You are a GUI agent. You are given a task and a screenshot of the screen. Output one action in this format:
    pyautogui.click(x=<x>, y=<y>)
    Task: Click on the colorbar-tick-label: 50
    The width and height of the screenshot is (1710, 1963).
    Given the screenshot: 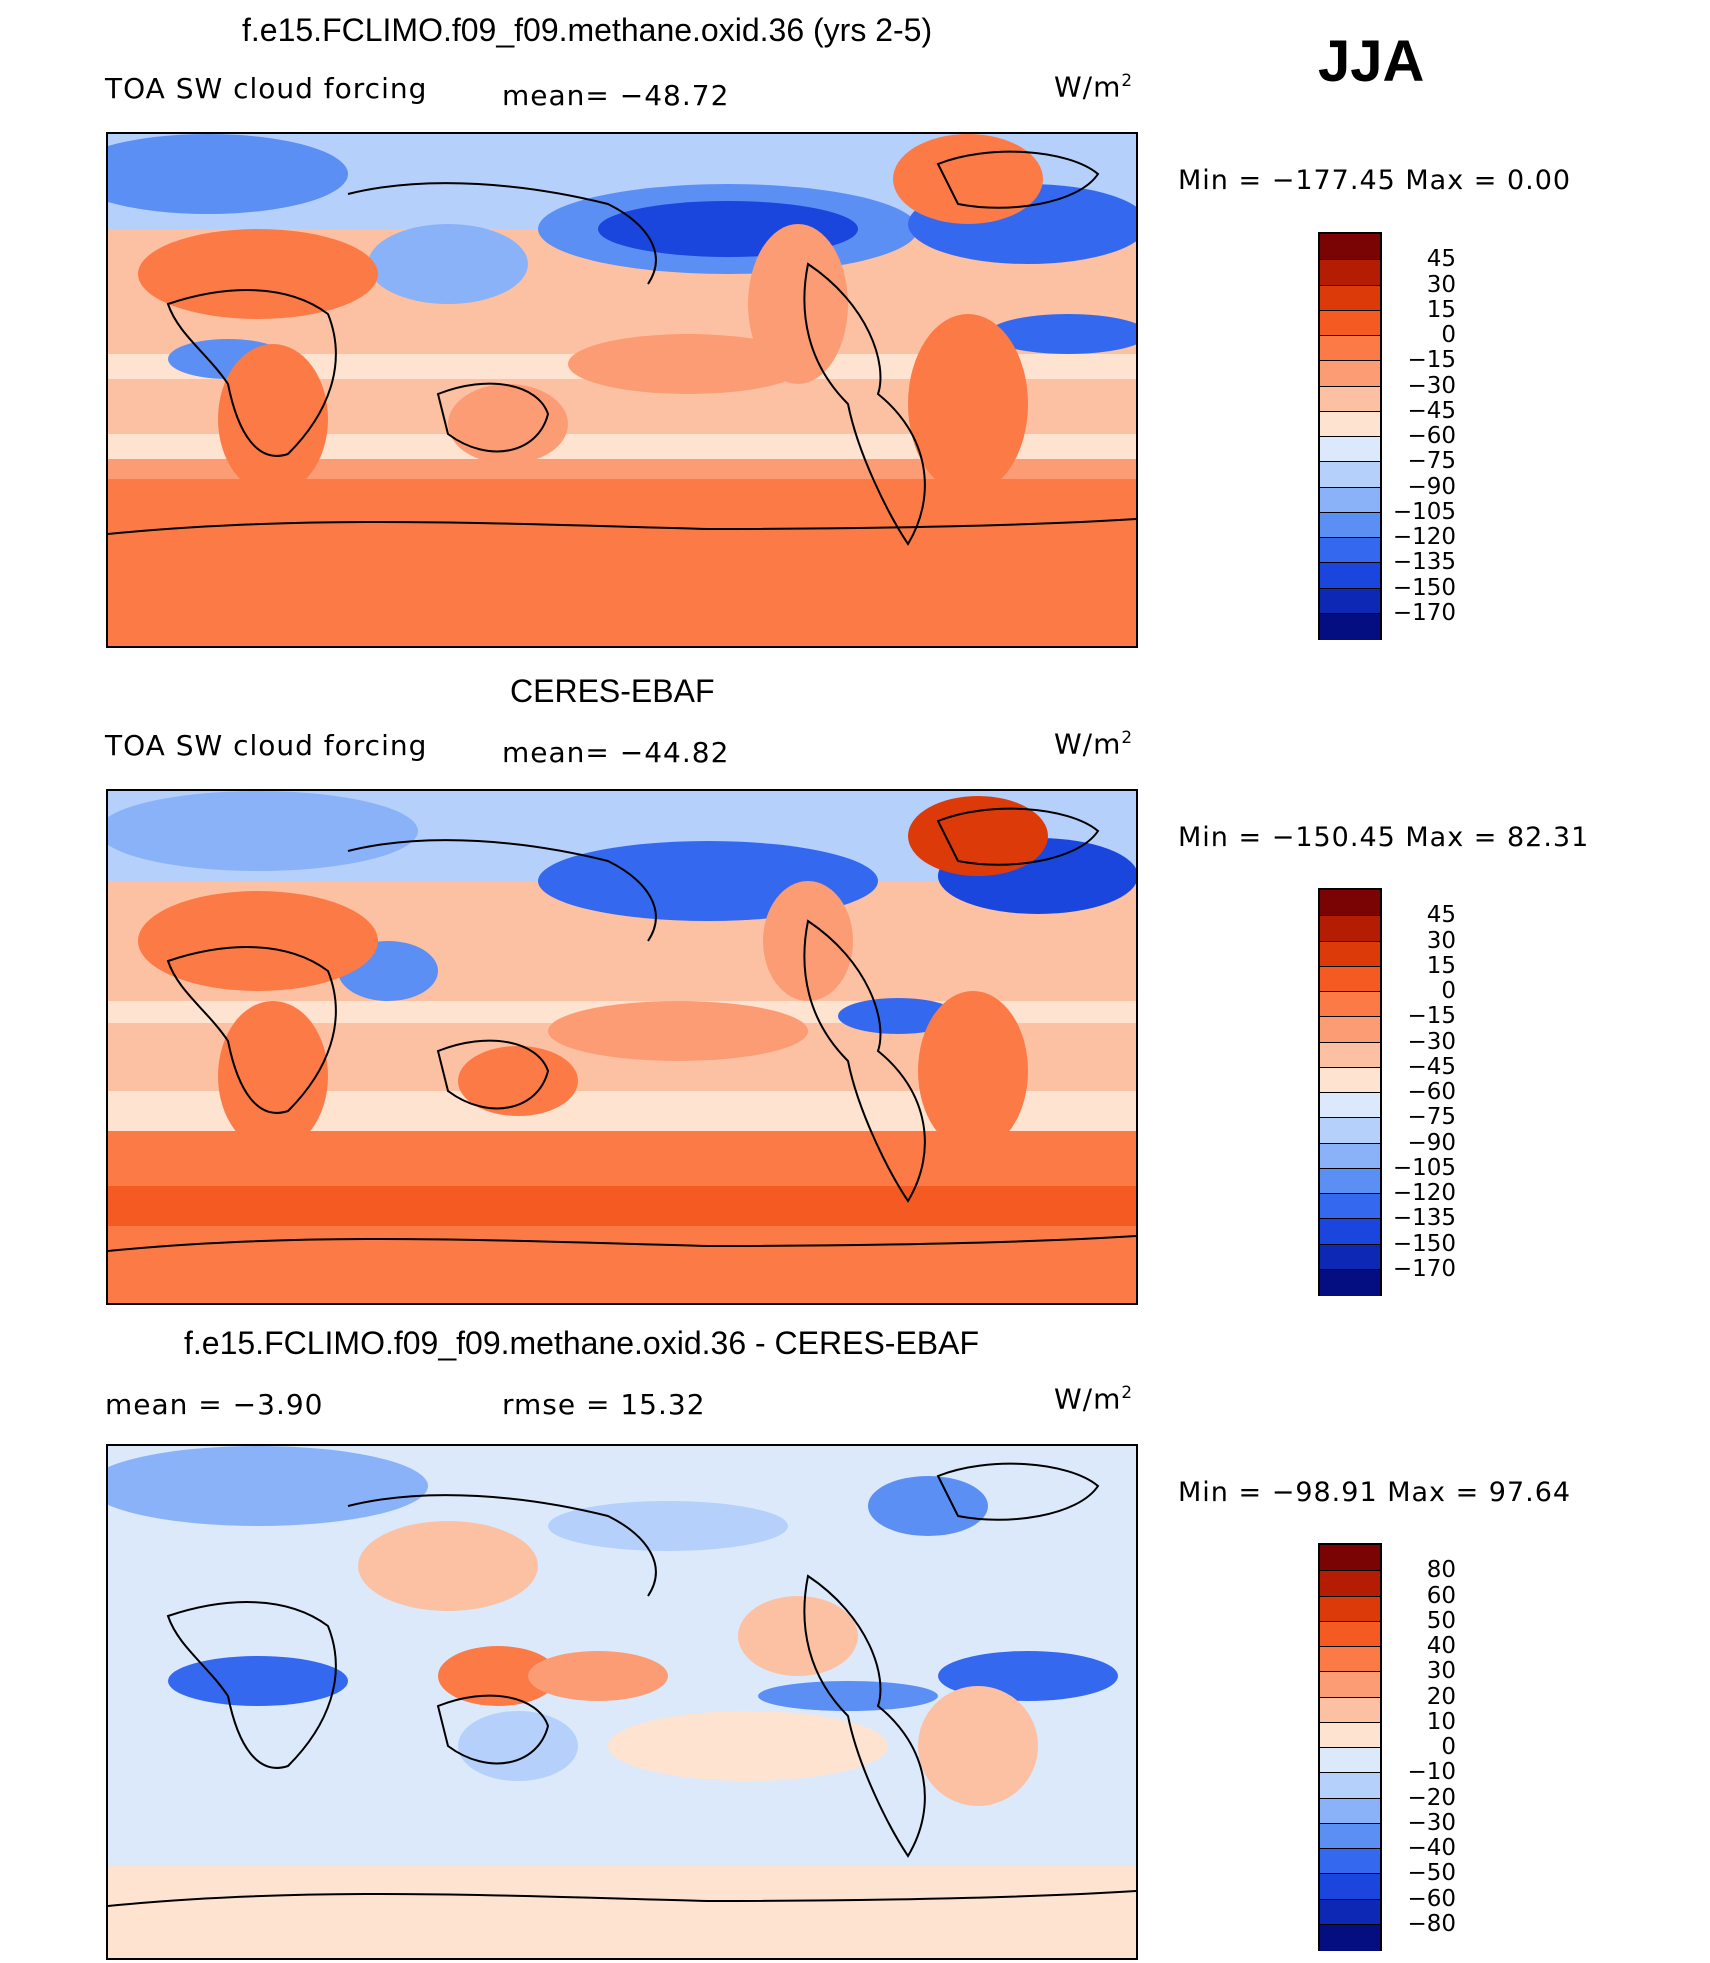 What is the action you would take?
    pyautogui.click(x=1441, y=1620)
    